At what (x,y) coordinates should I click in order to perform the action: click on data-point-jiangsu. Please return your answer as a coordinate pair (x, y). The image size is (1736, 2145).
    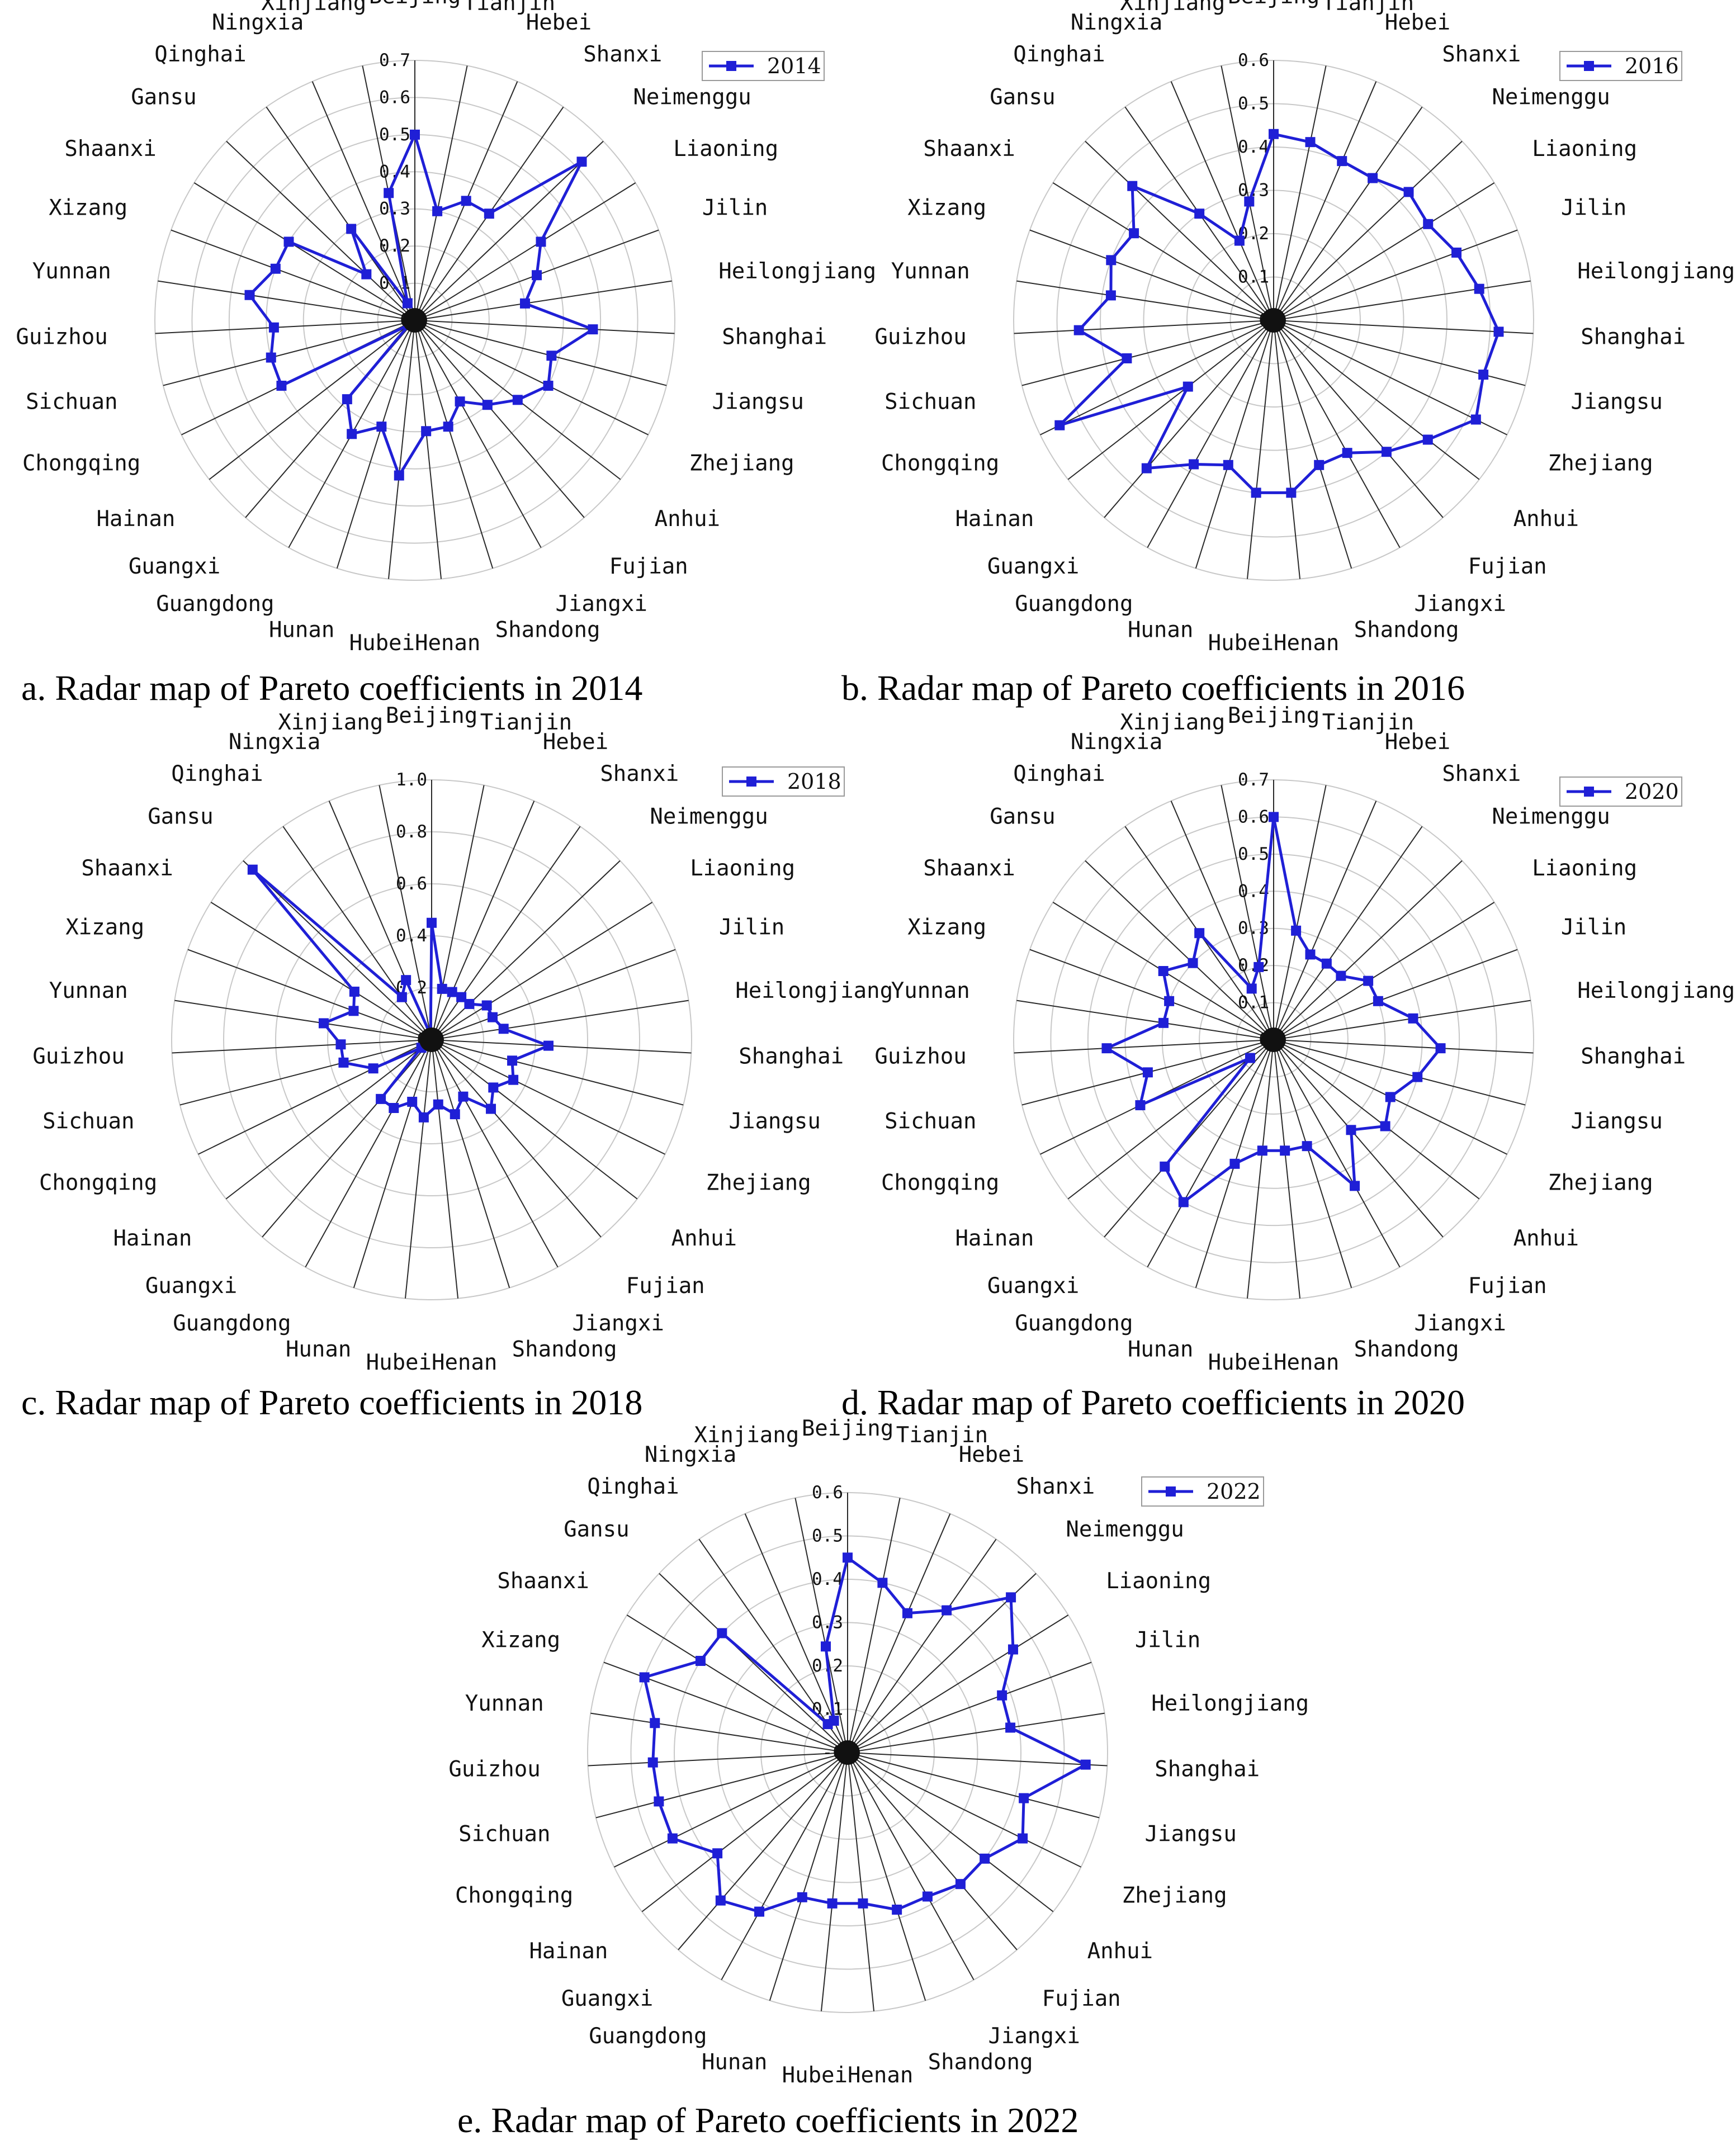
    Looking at the image, I should click on (1024, 1798).